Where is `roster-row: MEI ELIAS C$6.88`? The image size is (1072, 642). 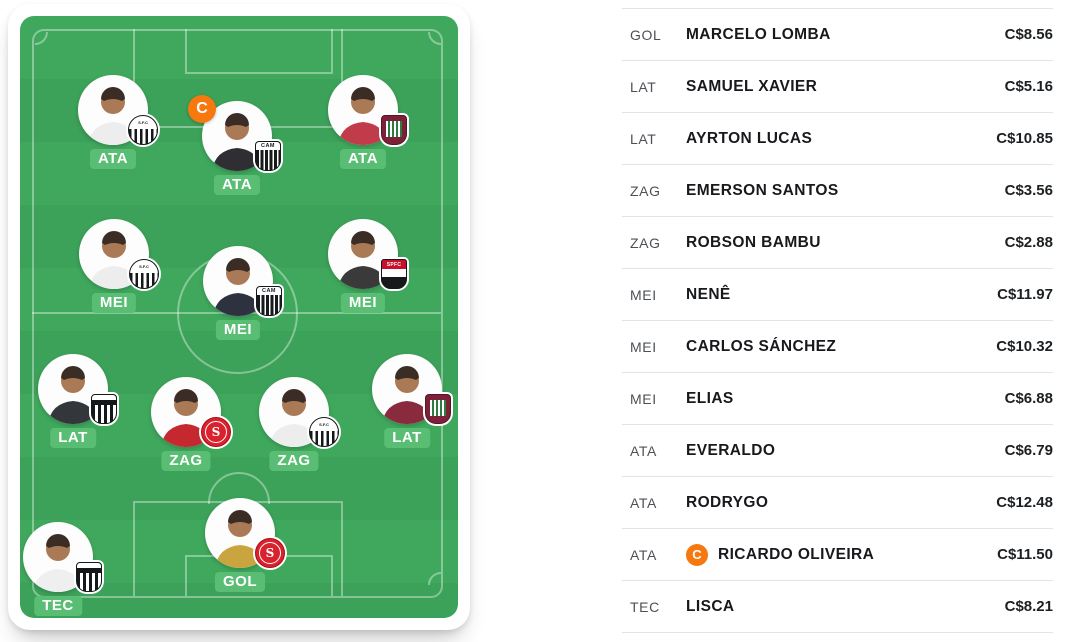
roster-row: MEI ELIAS C$6.88 is located at coordinates (837, 398).